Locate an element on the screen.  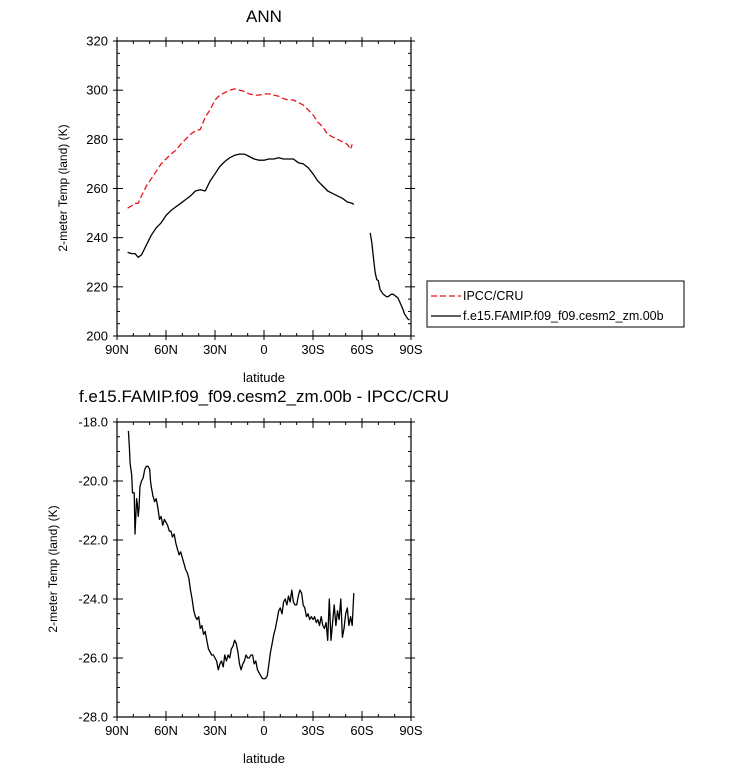
y-axis-label-bottom: 2-meter Temp (land) (K) is located at coordinates (53, 568).